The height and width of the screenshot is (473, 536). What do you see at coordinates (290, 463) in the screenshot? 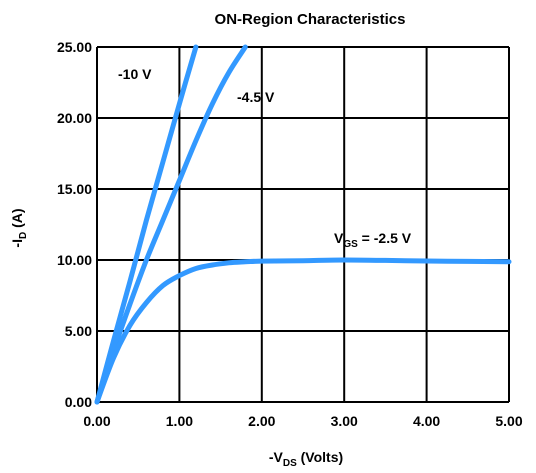
I see `x-axis-label-sub: DS` at bounding box center [290, 463].